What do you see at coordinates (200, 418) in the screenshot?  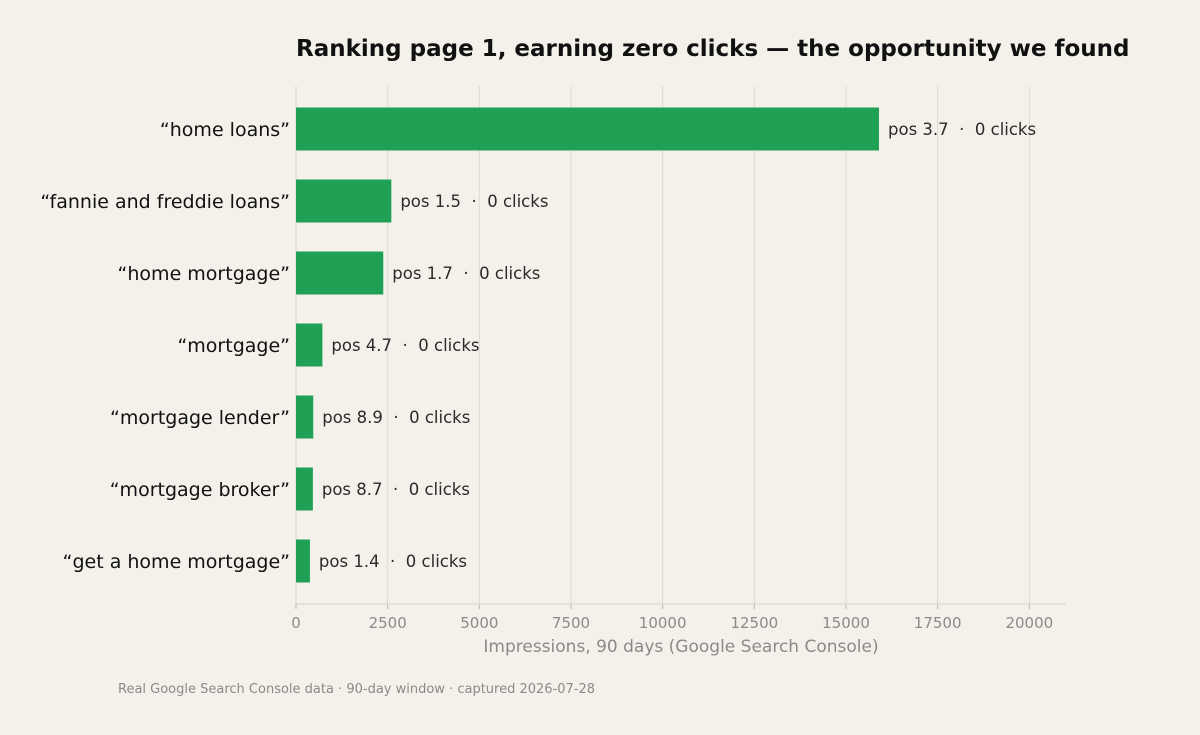 I see `category-label-4: “mortgage lender”` at bounding box center [200, 418].